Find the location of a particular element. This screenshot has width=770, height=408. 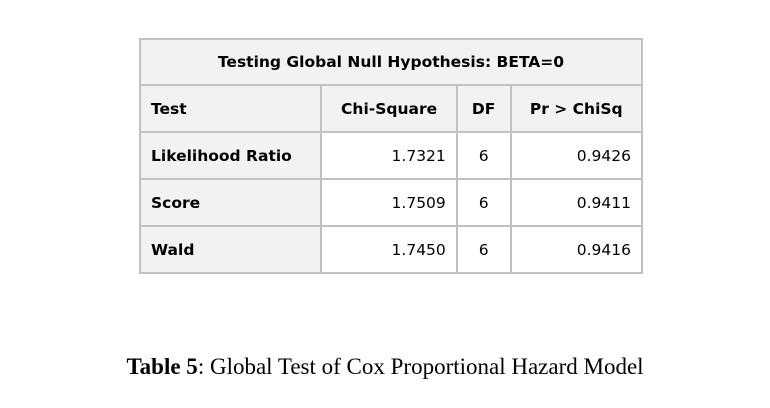

table-title: Testing Global Null Hypothesis: BETA=0 is located at coordinates (391, 62).